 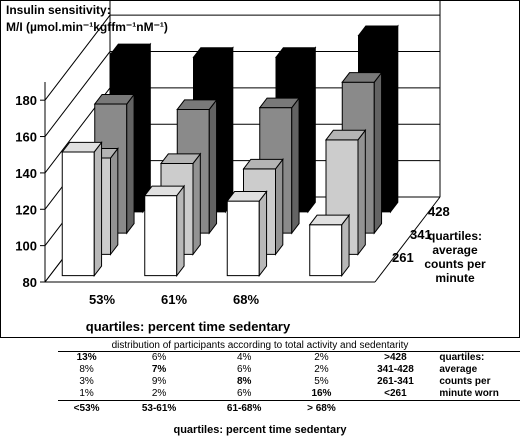 I want to click on row-label: >428, so click(x=395, y=357).